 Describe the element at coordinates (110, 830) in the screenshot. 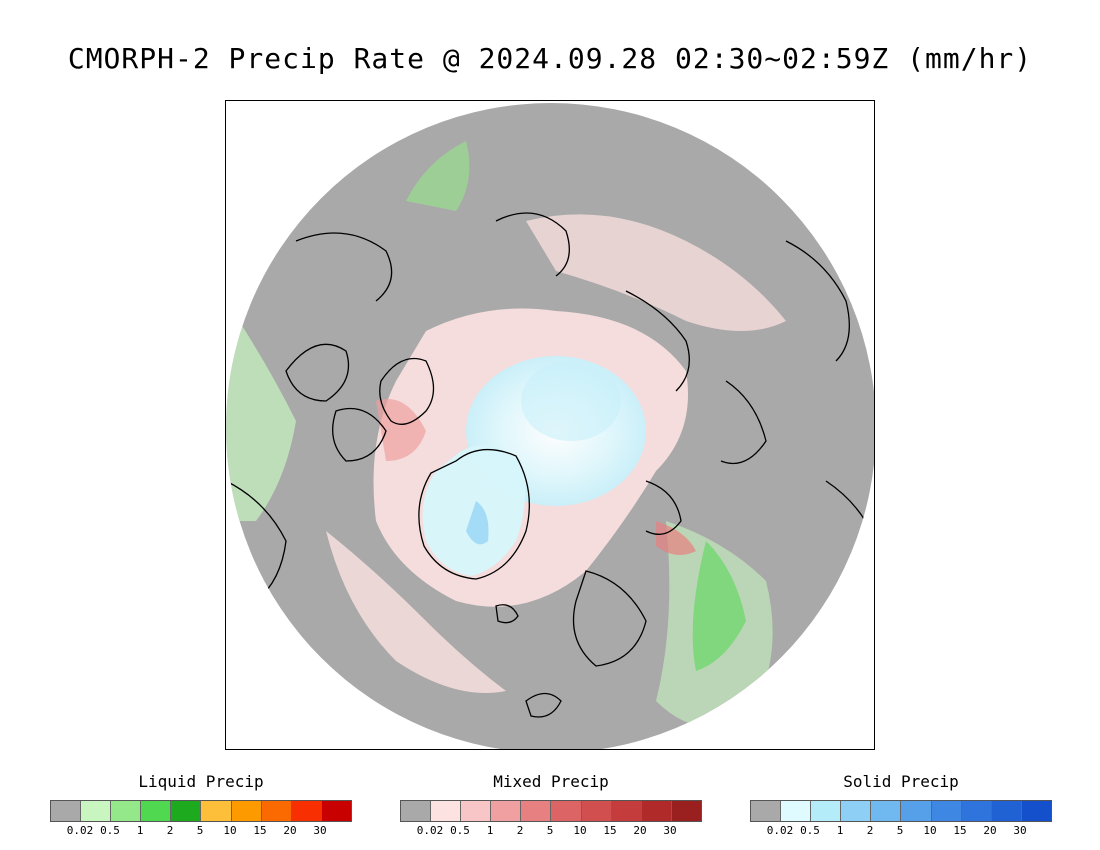

I see `legend-tick-liquid-1: 0.5` at that location.